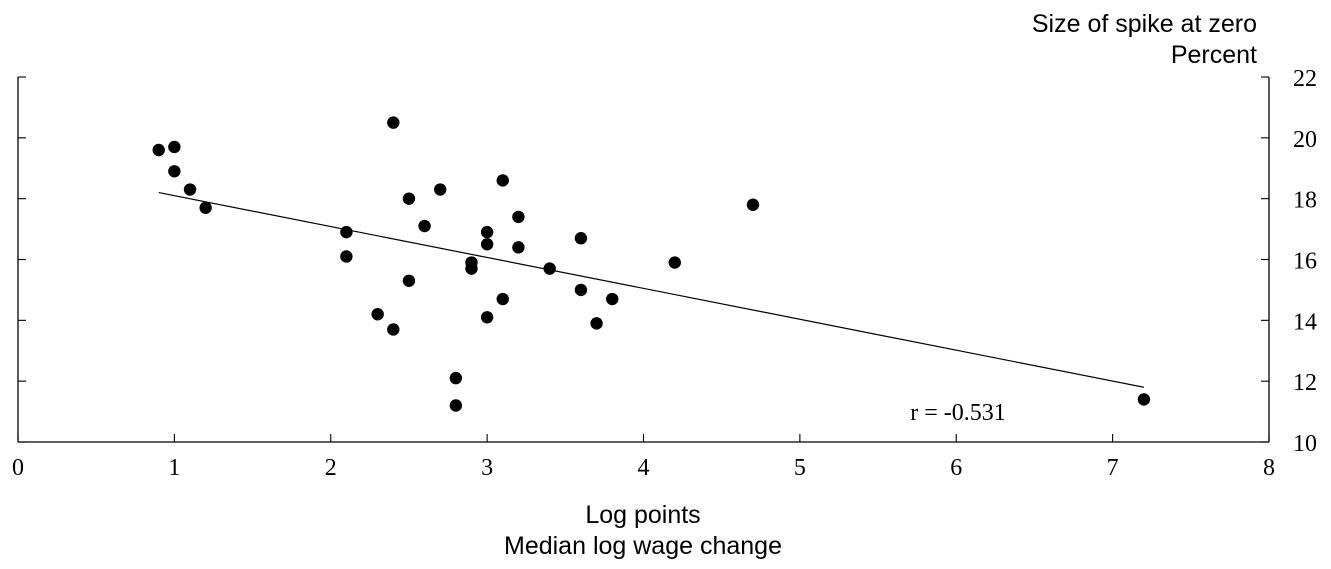  What do you see at coordinates (1305, 444) in the screenshot?
I see `y-tick-label: 10` at bounding box center [1305, 444].